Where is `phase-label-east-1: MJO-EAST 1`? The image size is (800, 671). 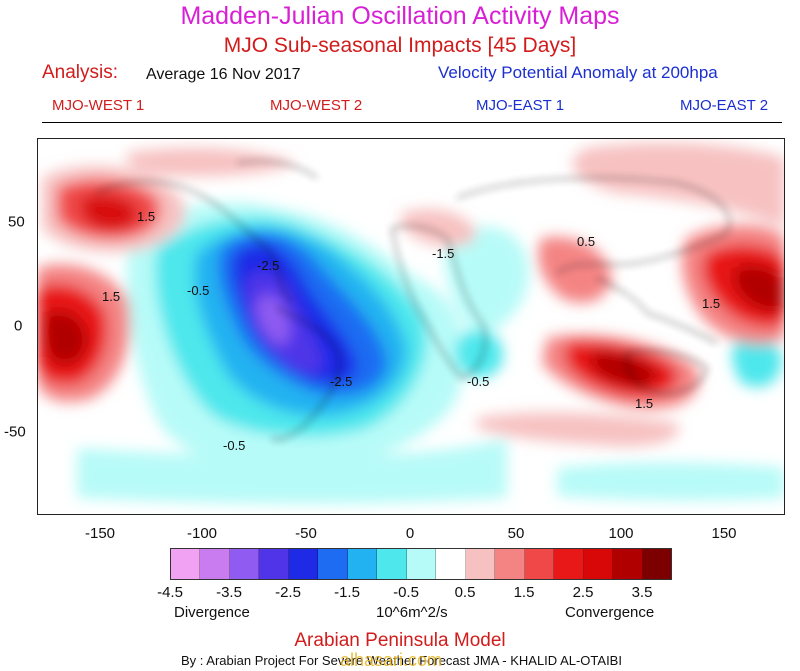
phase-label-east-1: MJO-EAST 1 is located at coordinates (520, 105).